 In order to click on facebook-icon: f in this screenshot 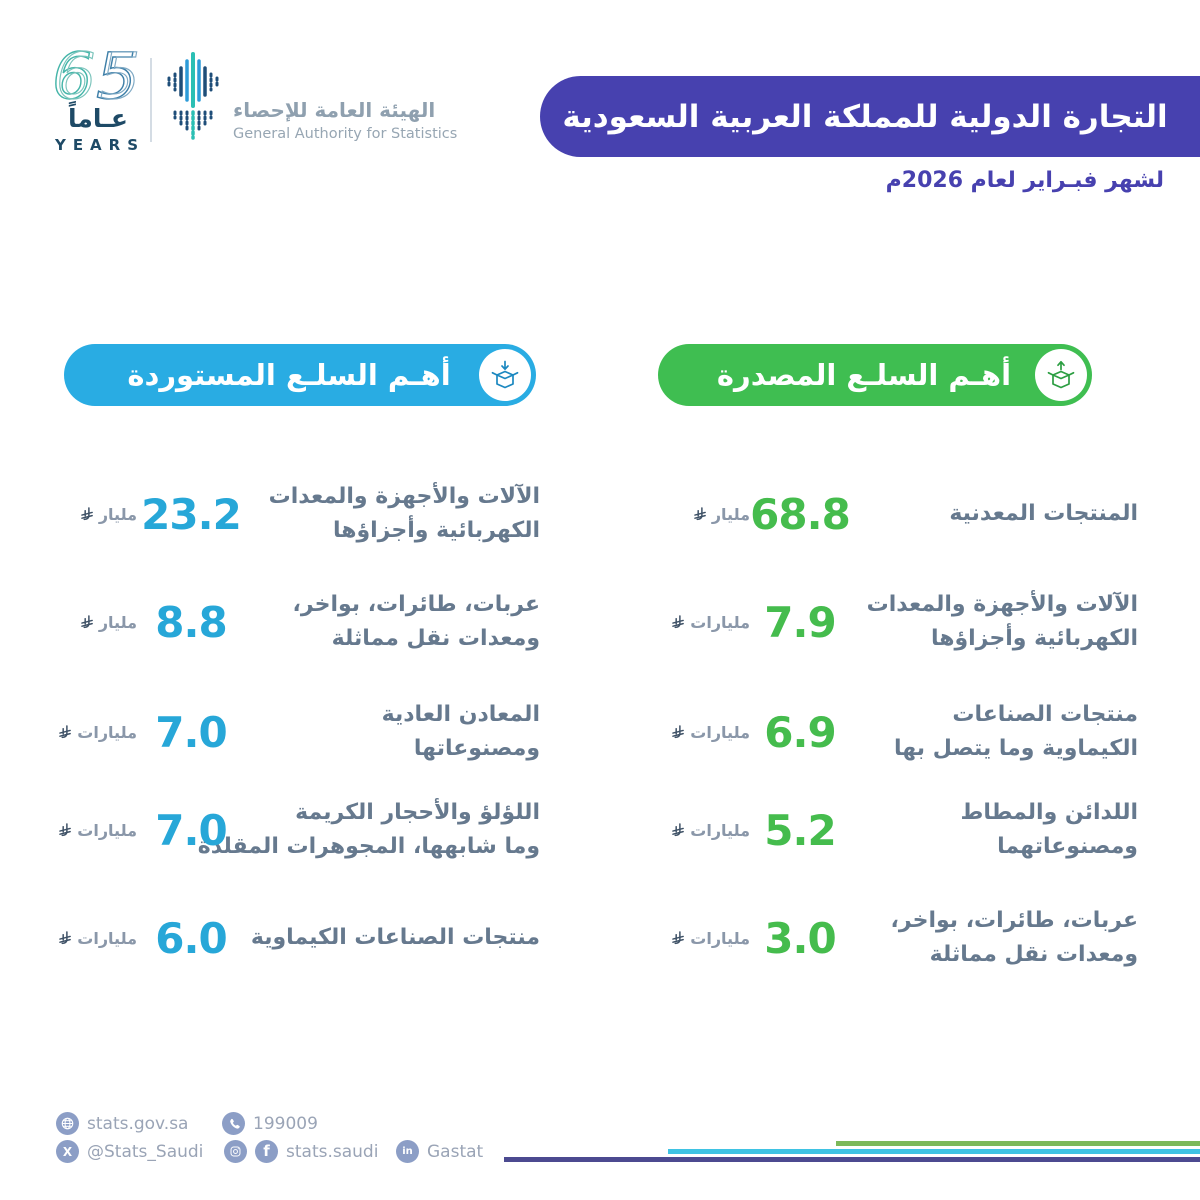, I will do `click(266, 1151)`.